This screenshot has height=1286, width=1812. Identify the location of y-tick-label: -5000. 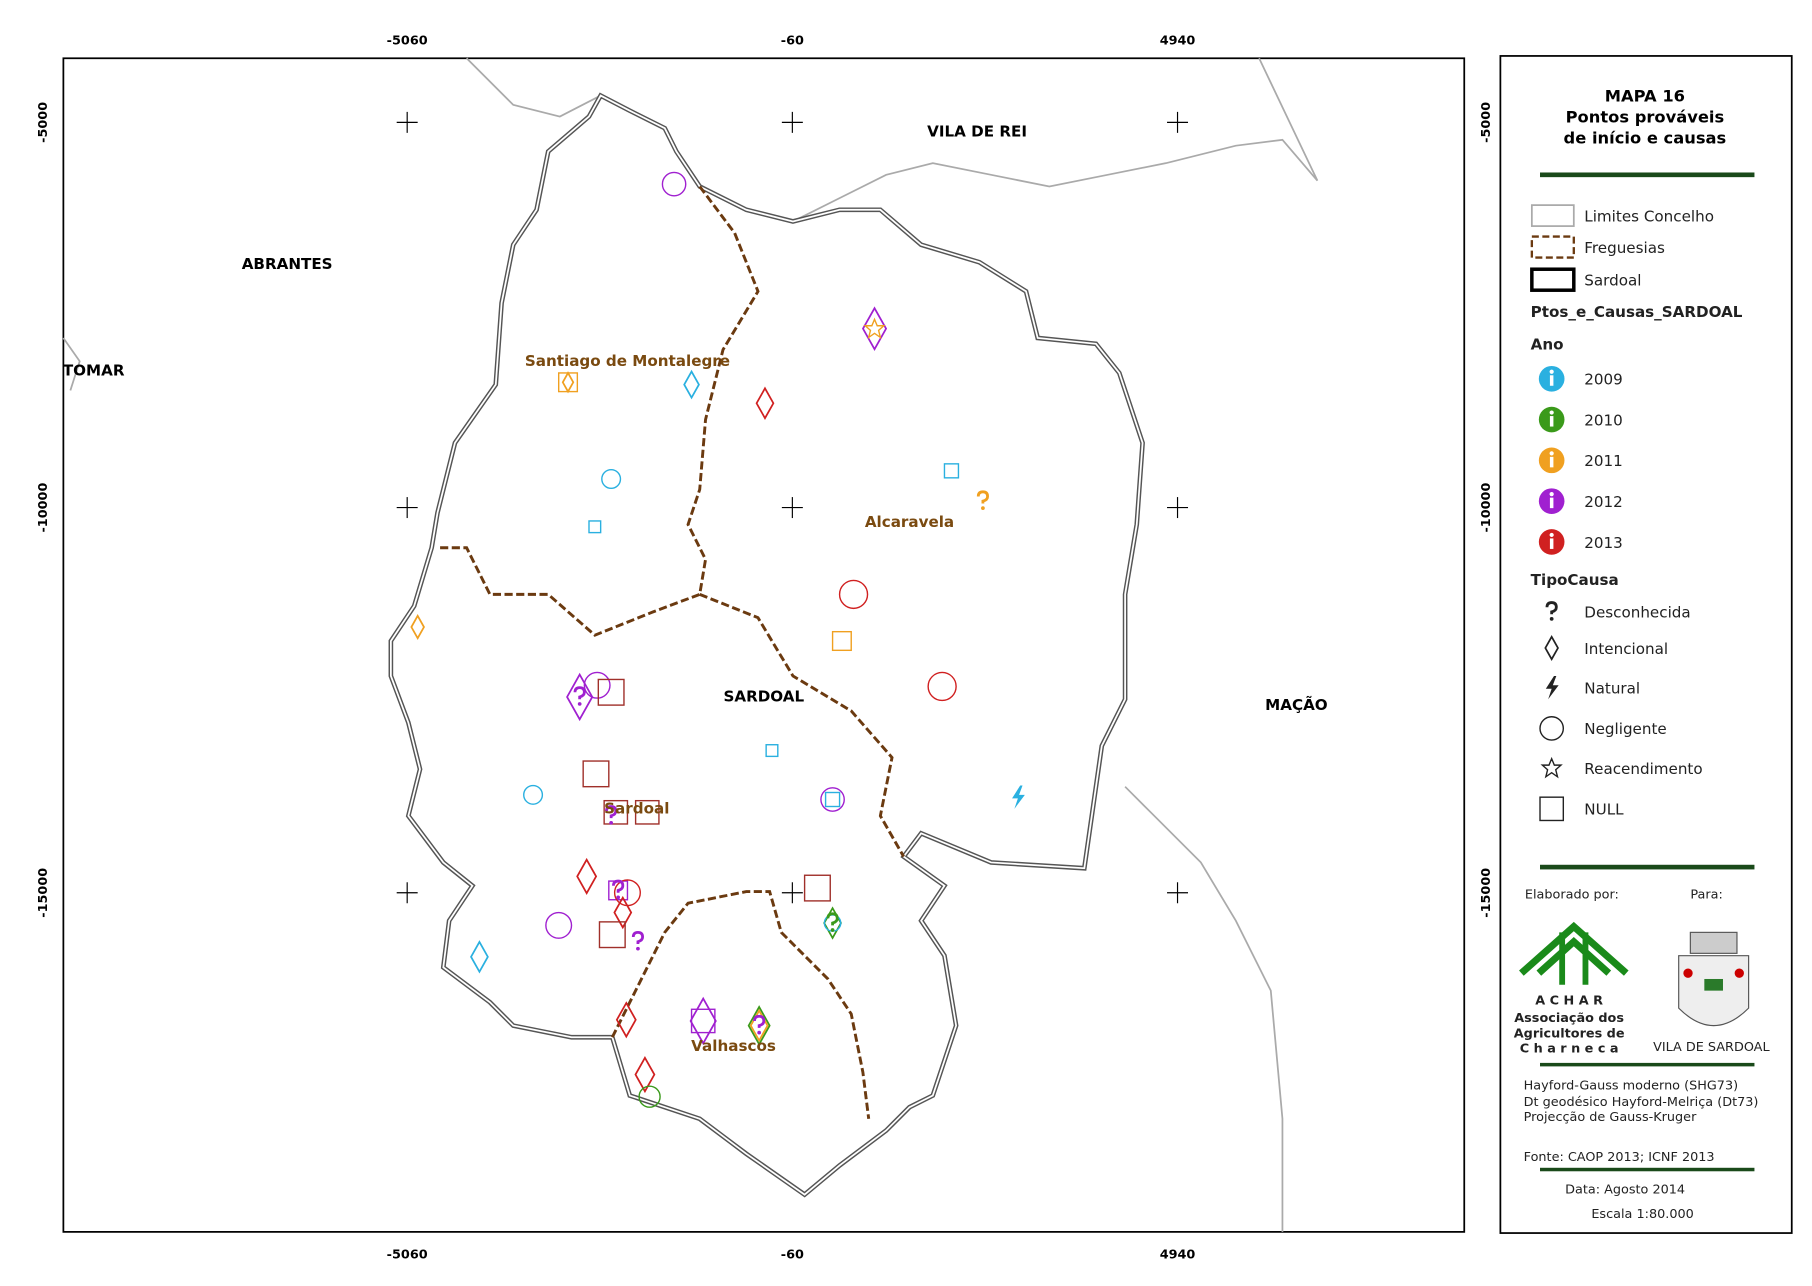
(43, 122).